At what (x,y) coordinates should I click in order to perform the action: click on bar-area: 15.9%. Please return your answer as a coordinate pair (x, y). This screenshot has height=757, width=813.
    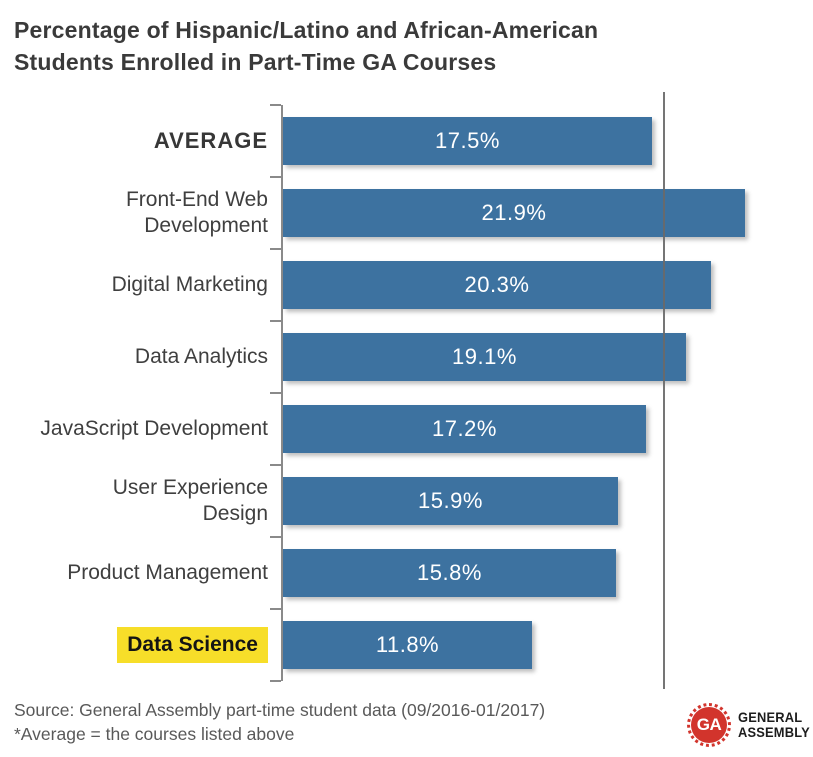
    Looking at the image, I should click on (541, 500).